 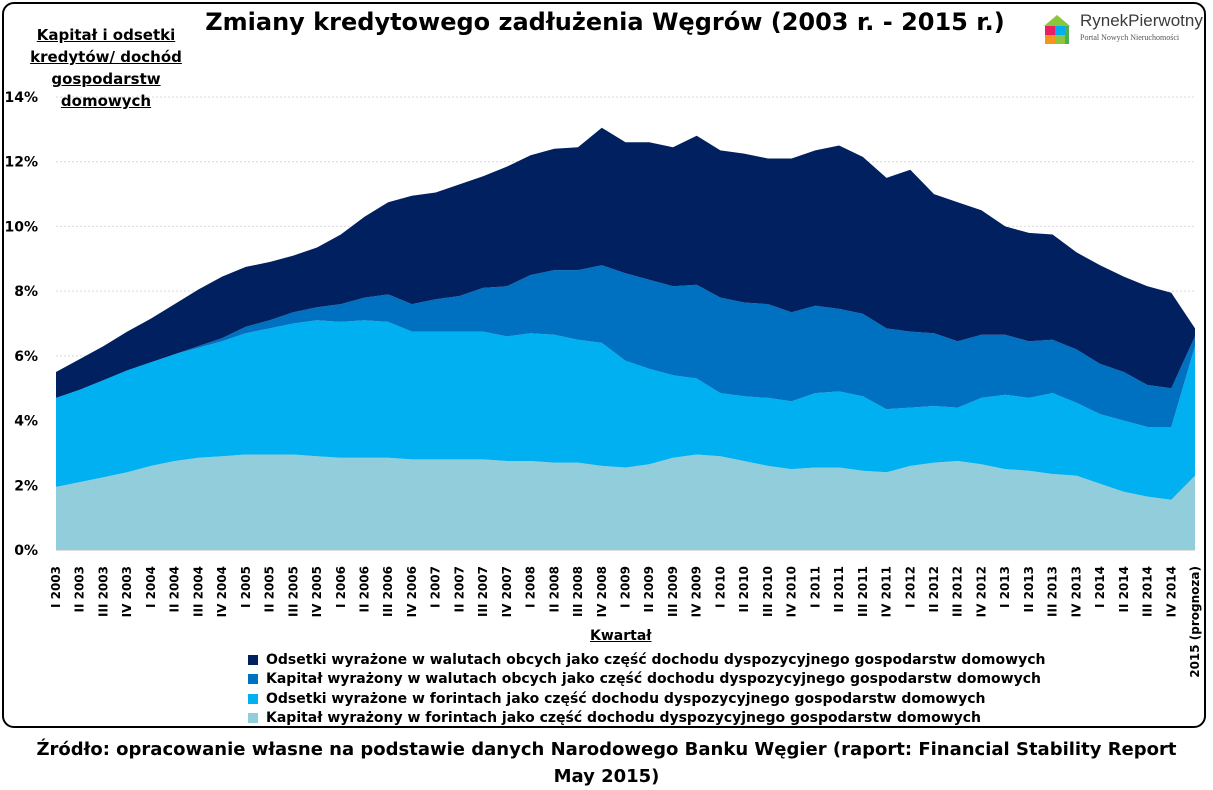 I want to click on x-tick-label: IV 2009, so click(x=697, y=591).